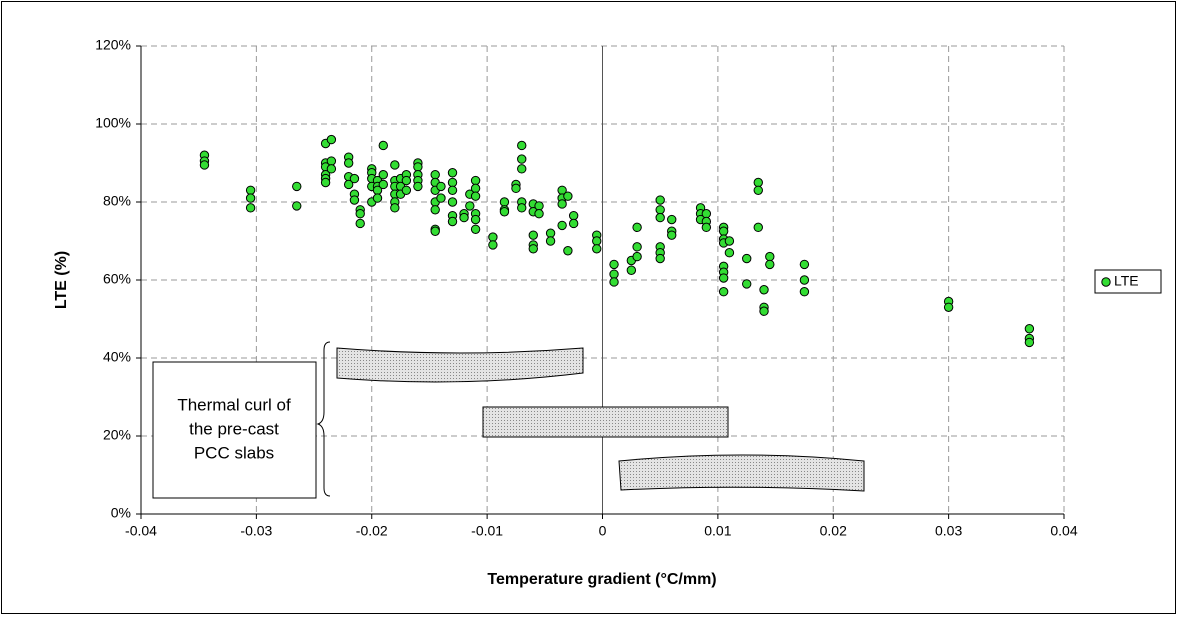  What do you see at coordinates (141, 531) in the screenshot?
I see `x-tick-label: -0.04` at bounding box center [141, 531].